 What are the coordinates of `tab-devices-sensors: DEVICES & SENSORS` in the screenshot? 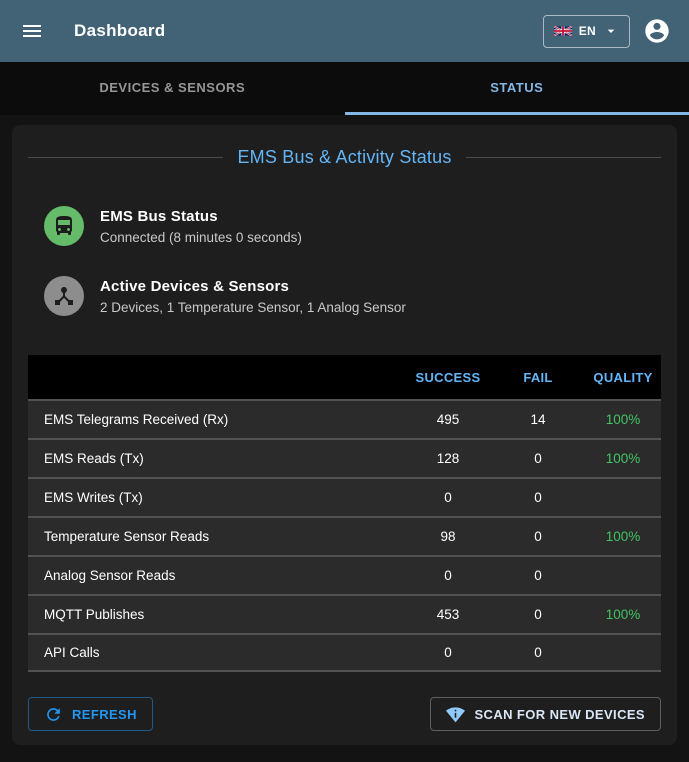 It's located at (172, 87).